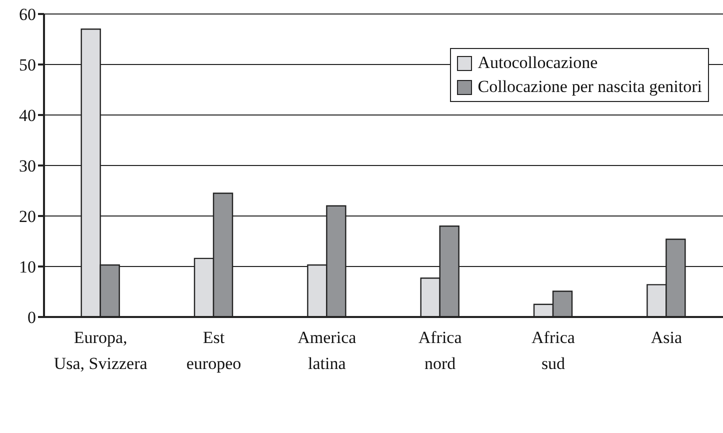  I want to click on legend-label: Collocazione per nascita genitori, so click(590, 87).